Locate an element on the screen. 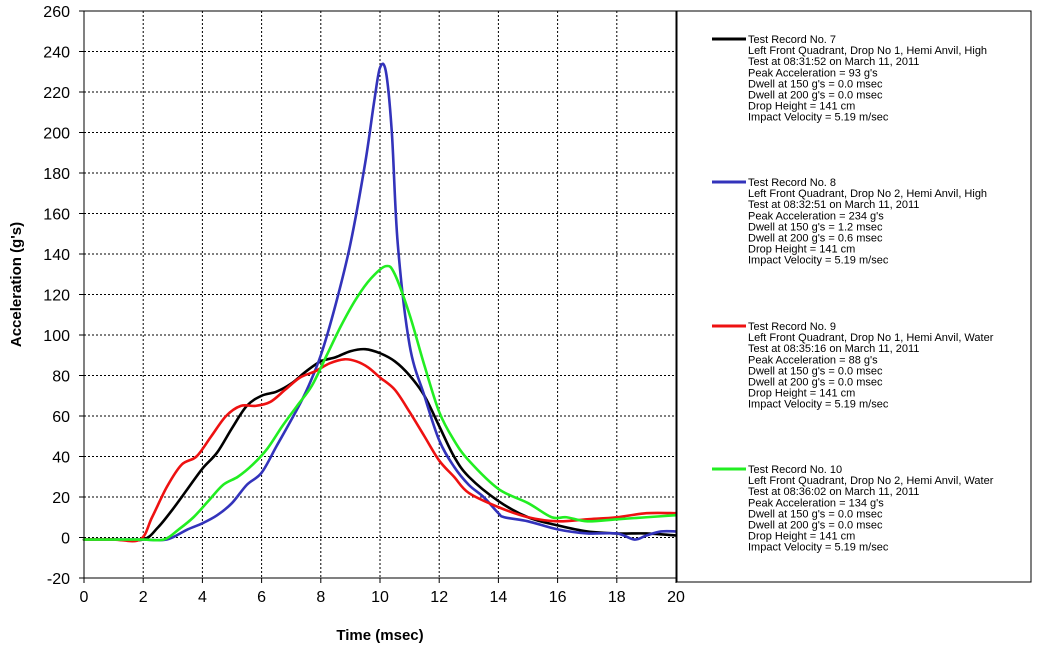 Image resolution: width=1041 pixels, height=647 pixels. x-tick-label: 10 is located at coordinates (380, 597).